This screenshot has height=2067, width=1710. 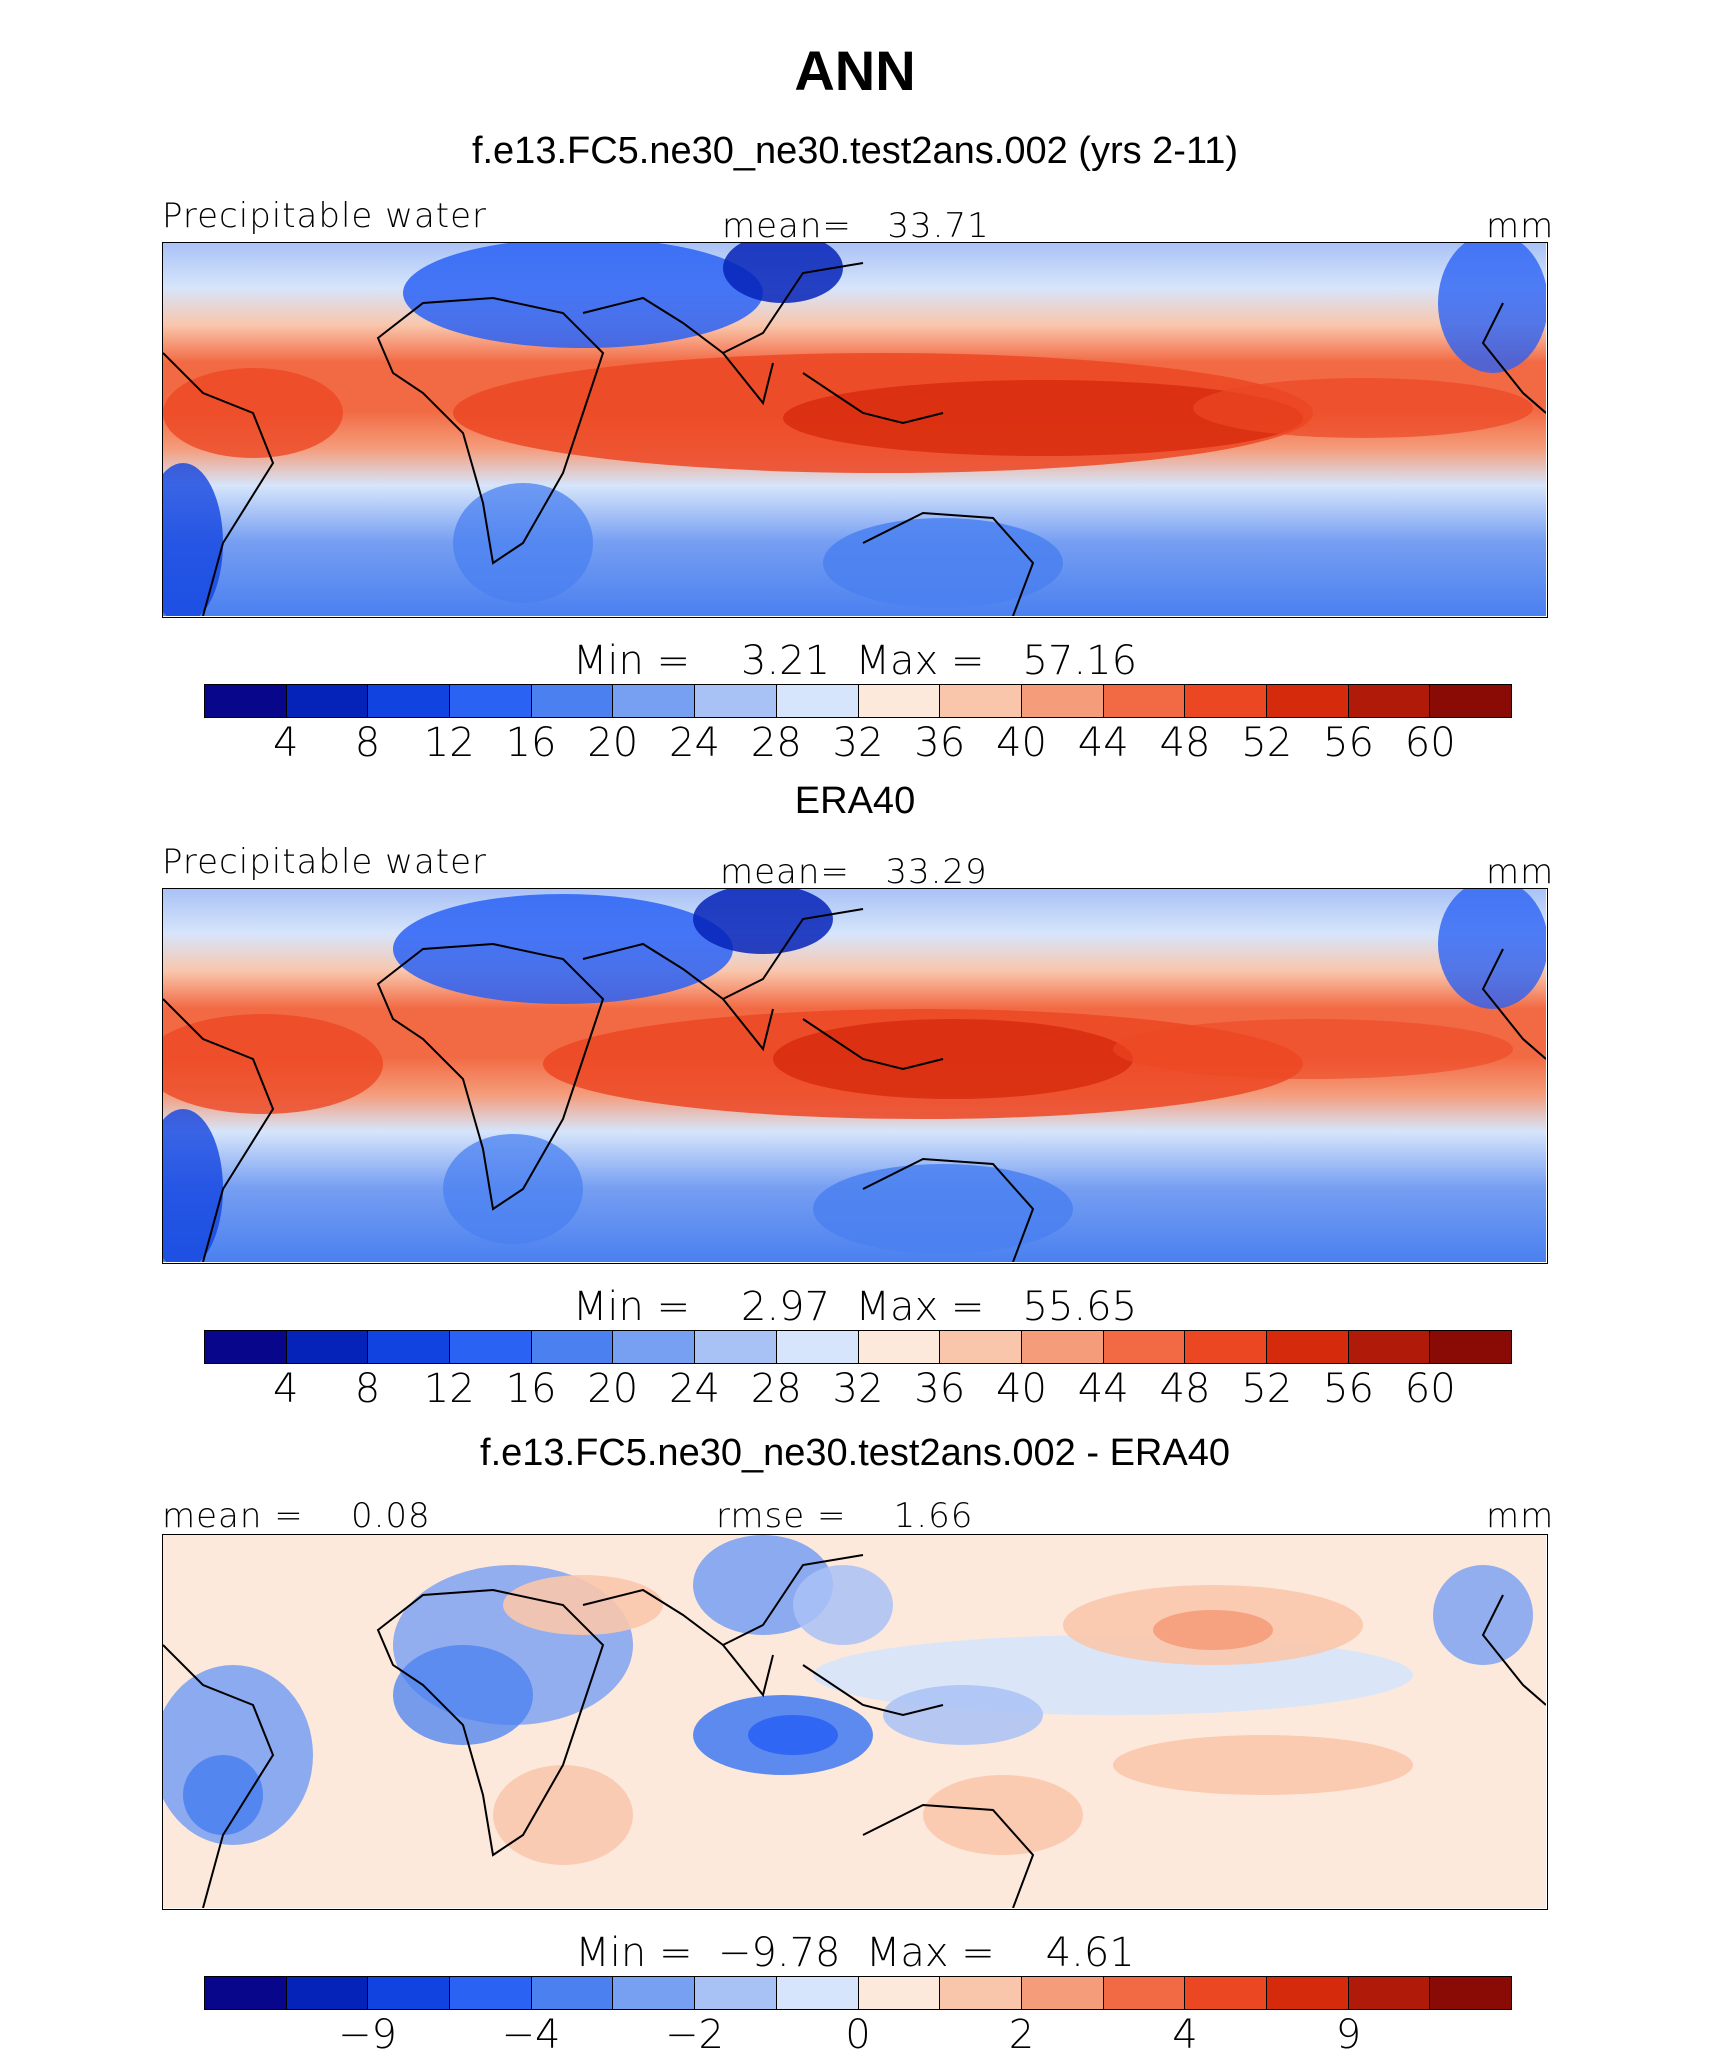 I want to click on colorbar-ticks-model: 4 8 12 16 20 24 28 32 36 40 44 48 52 56 60, so click(x=858, y=743).